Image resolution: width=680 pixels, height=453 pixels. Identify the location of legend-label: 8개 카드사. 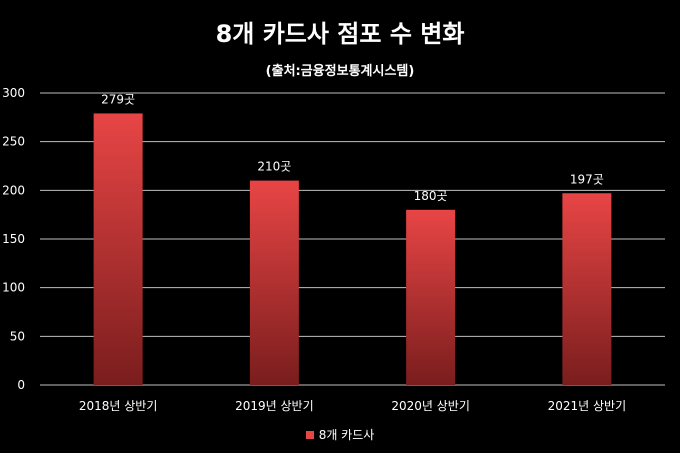
(346, 435).